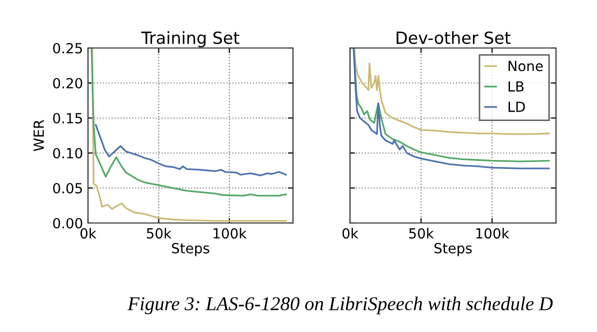 The width and height of the screenshot is (597, 332). I want to click on legend-label: LB, so click(516, 86).